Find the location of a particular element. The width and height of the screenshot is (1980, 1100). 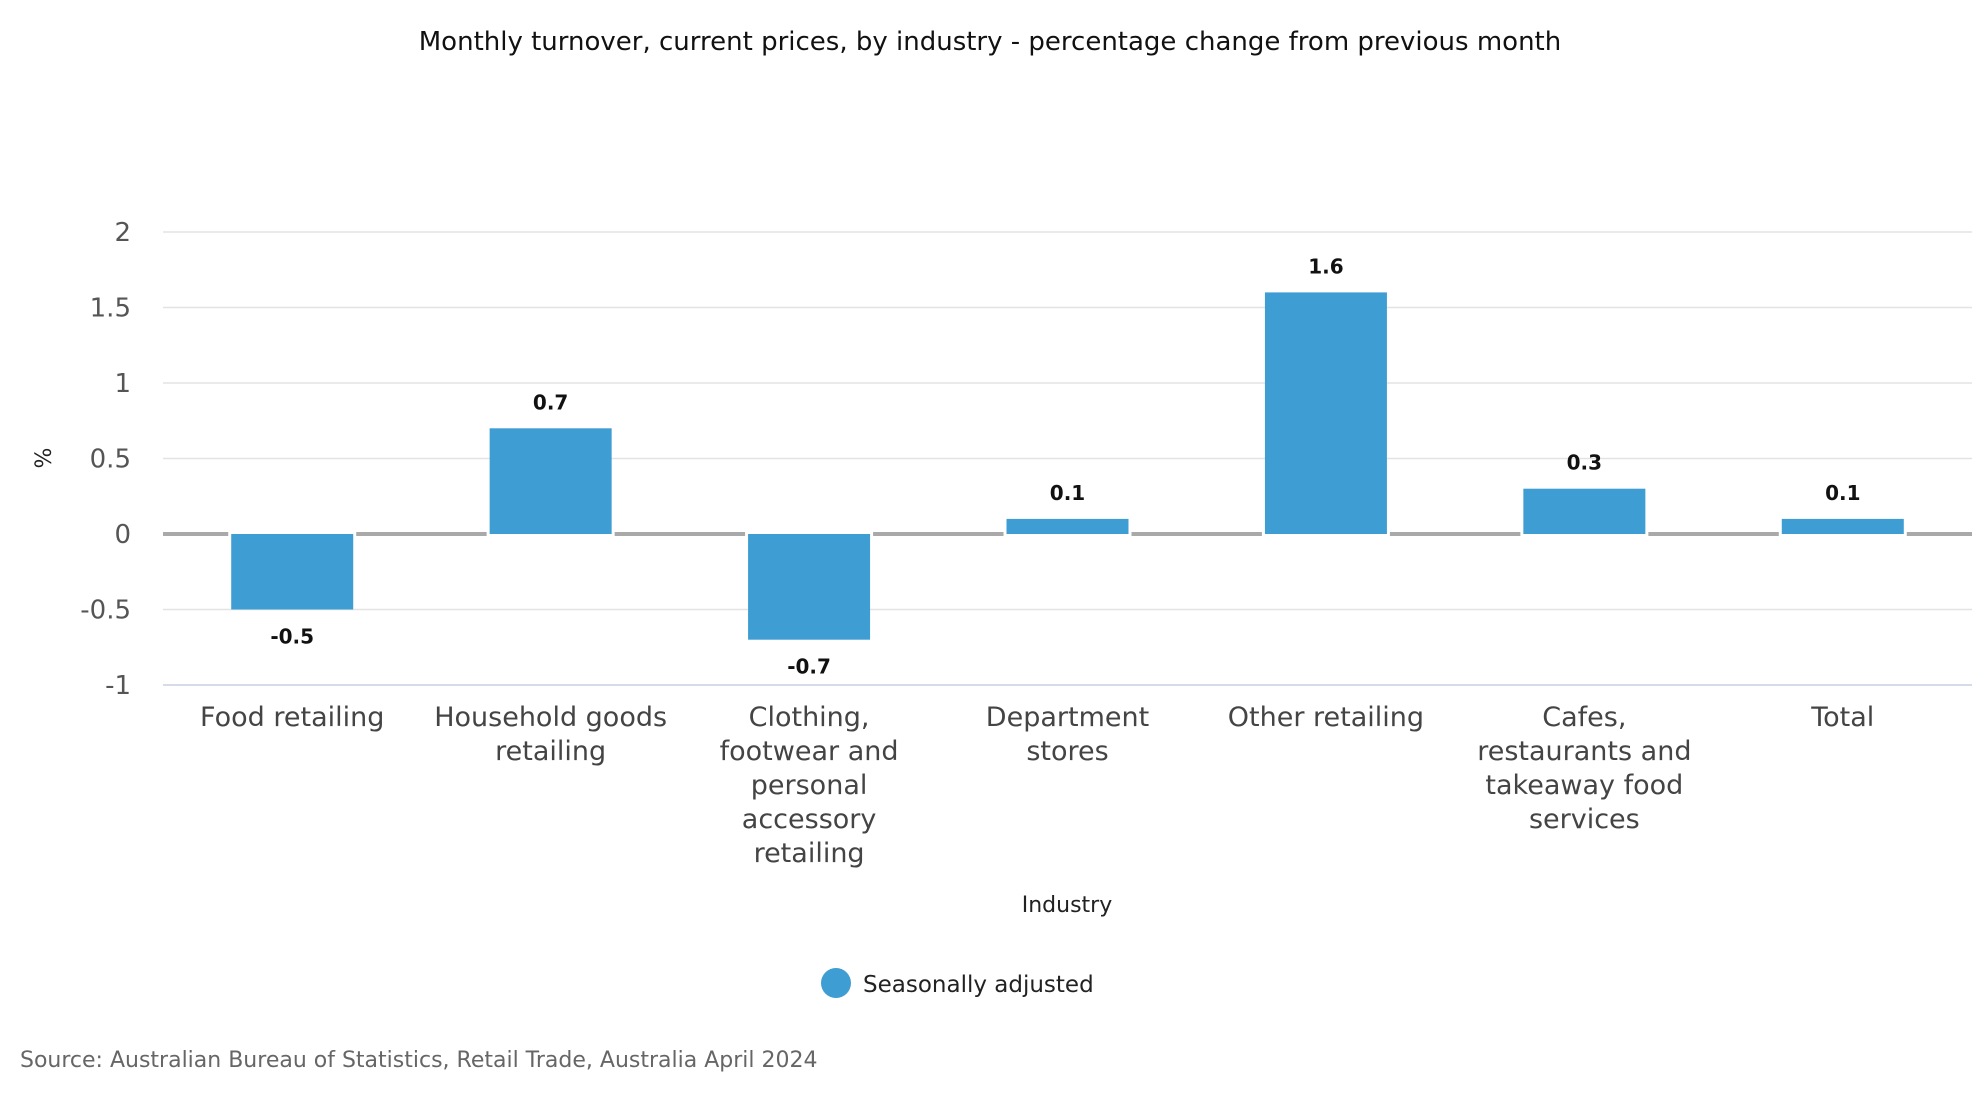

x-tick-label-food-retailing: Food retailing is located at coordinates (292, 717).